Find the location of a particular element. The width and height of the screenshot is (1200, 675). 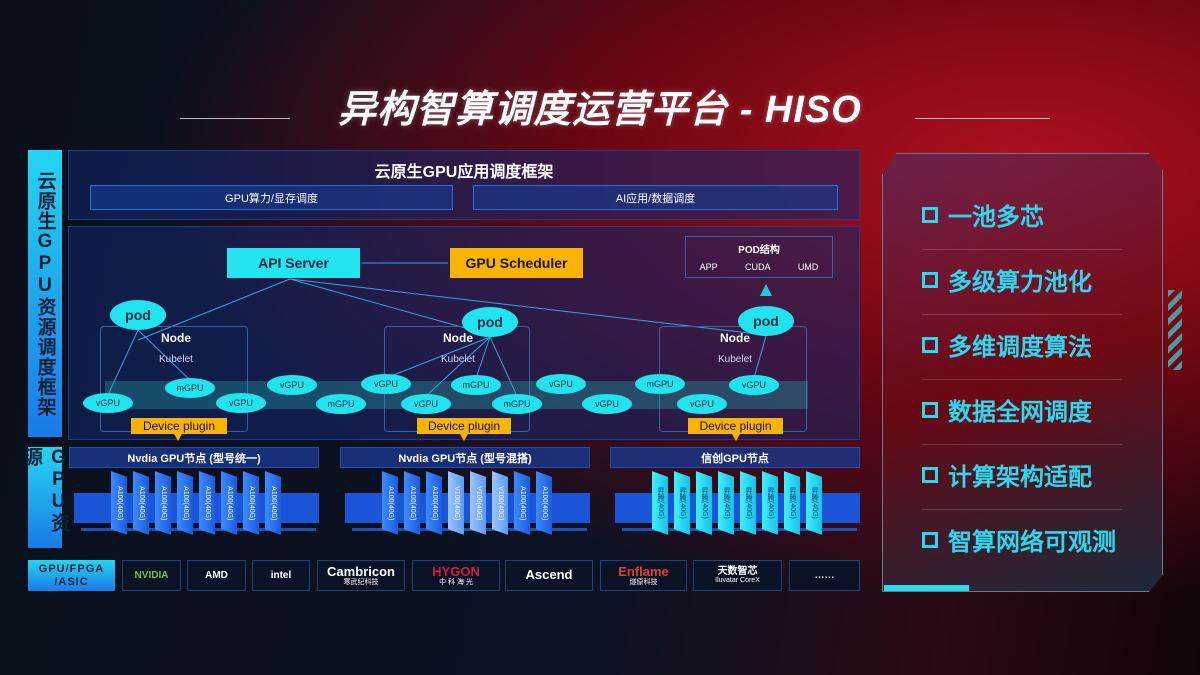

ai-data-scheduling: AI应用/数据调度 is located at coordinates (655, 197).